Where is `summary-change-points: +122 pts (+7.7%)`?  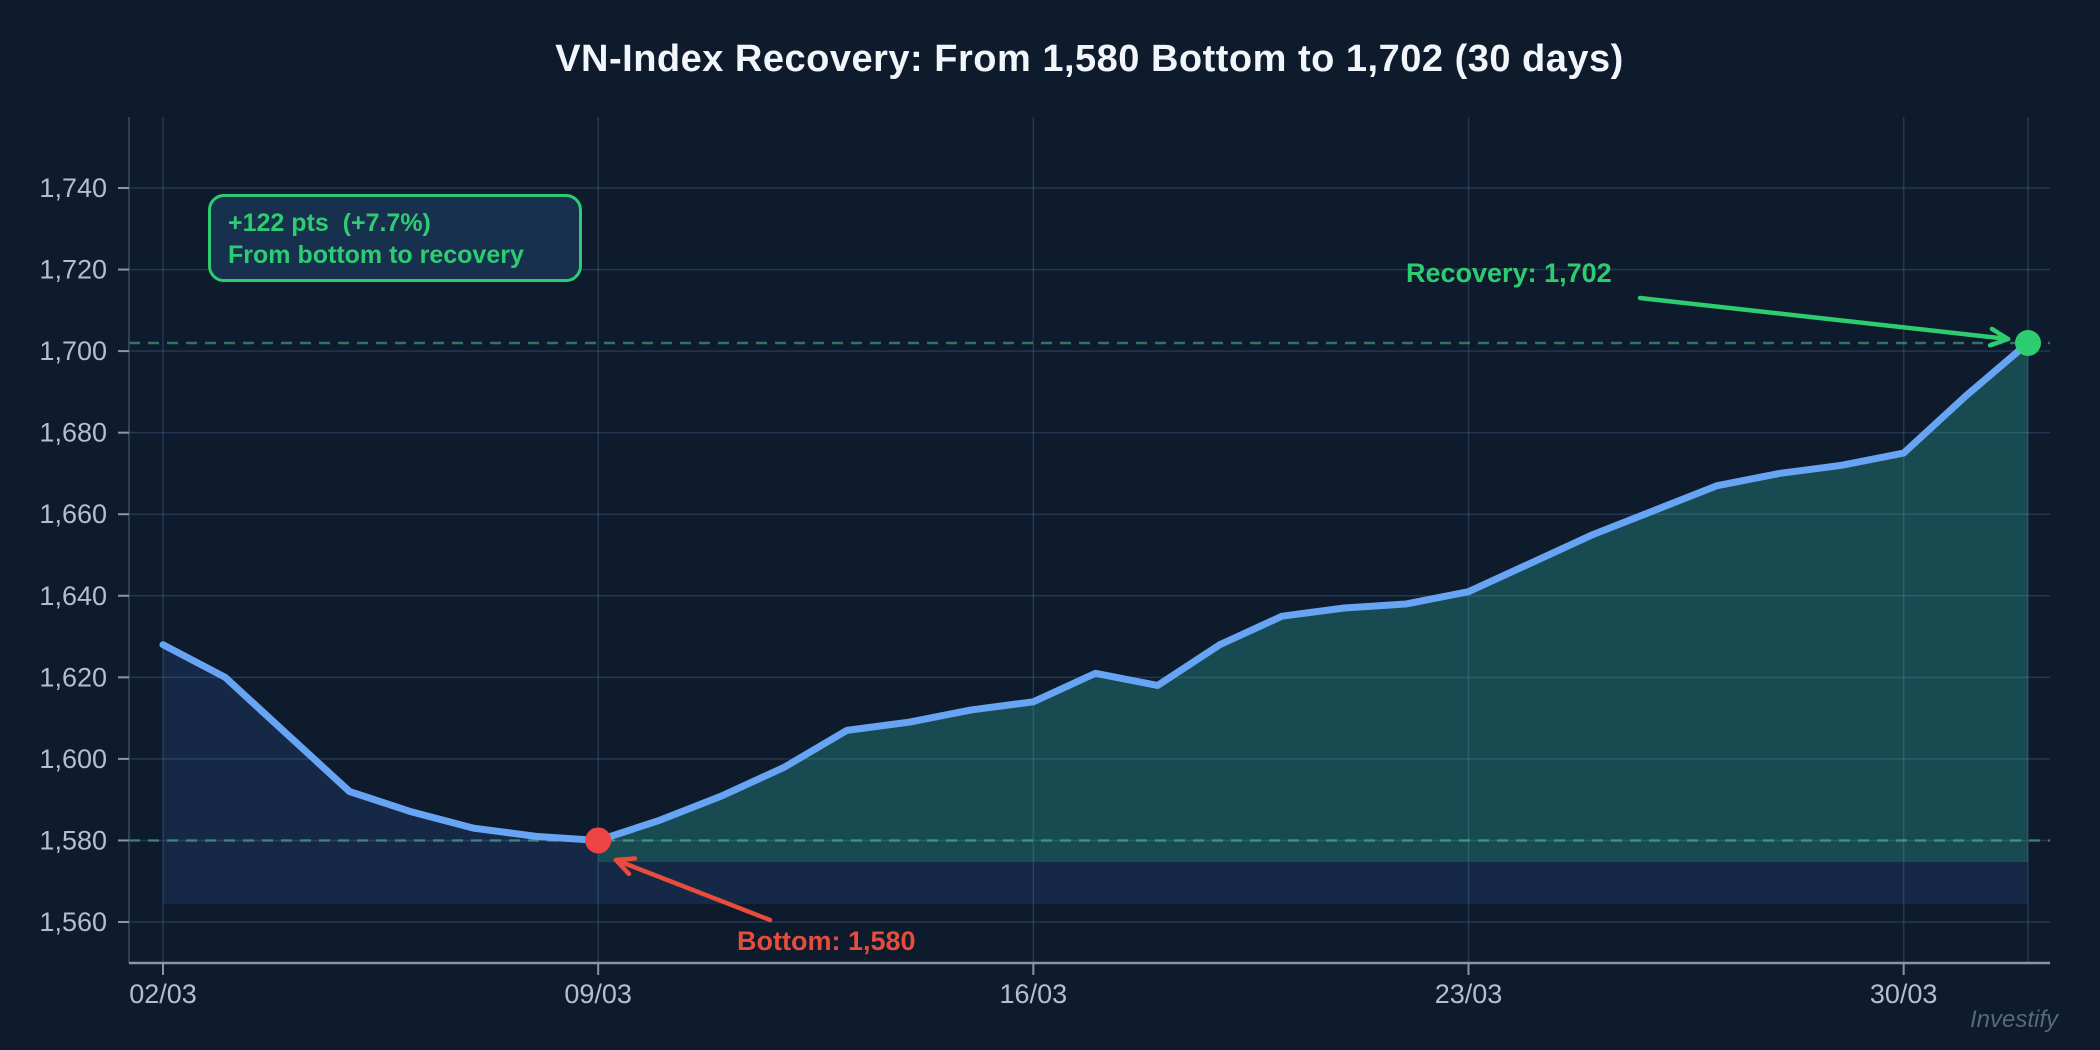 summary-change-points: +122 pts (+7.7%) is located at coordinates (329, 223).